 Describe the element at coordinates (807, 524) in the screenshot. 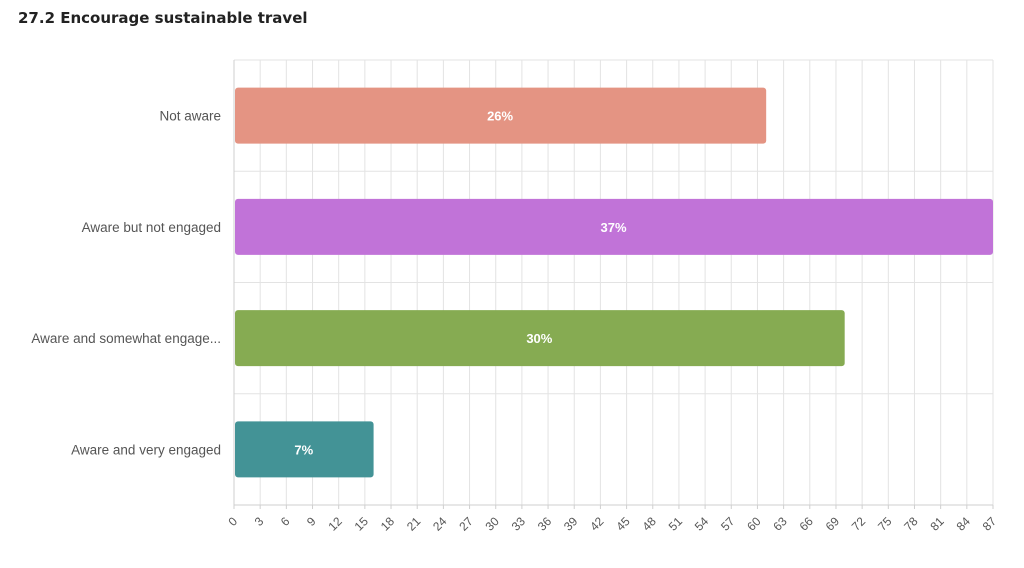

I see `x-tick-label: 66` at that location.